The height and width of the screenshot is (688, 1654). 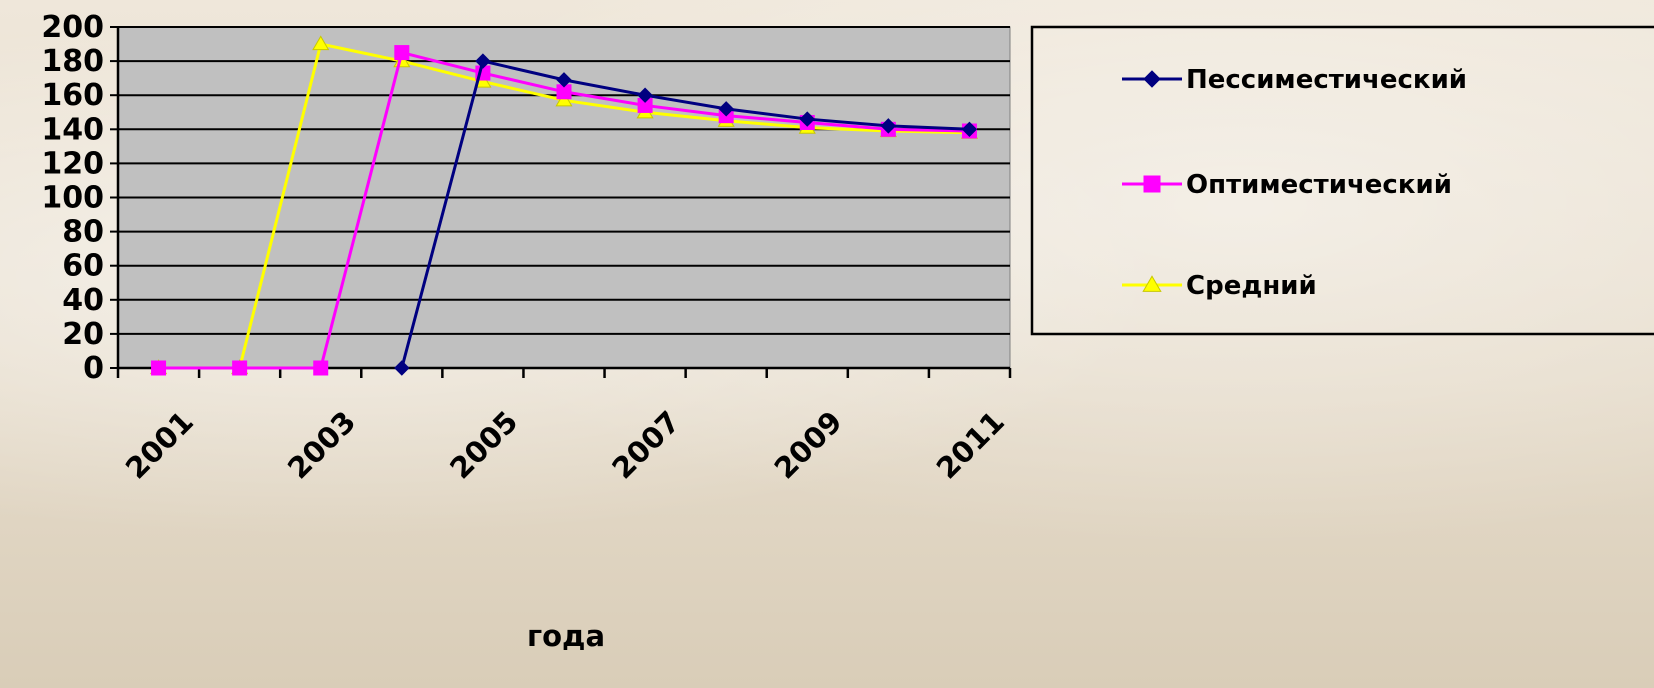 I want to click on y-tick-label: 100, so click(x=72, y=198).